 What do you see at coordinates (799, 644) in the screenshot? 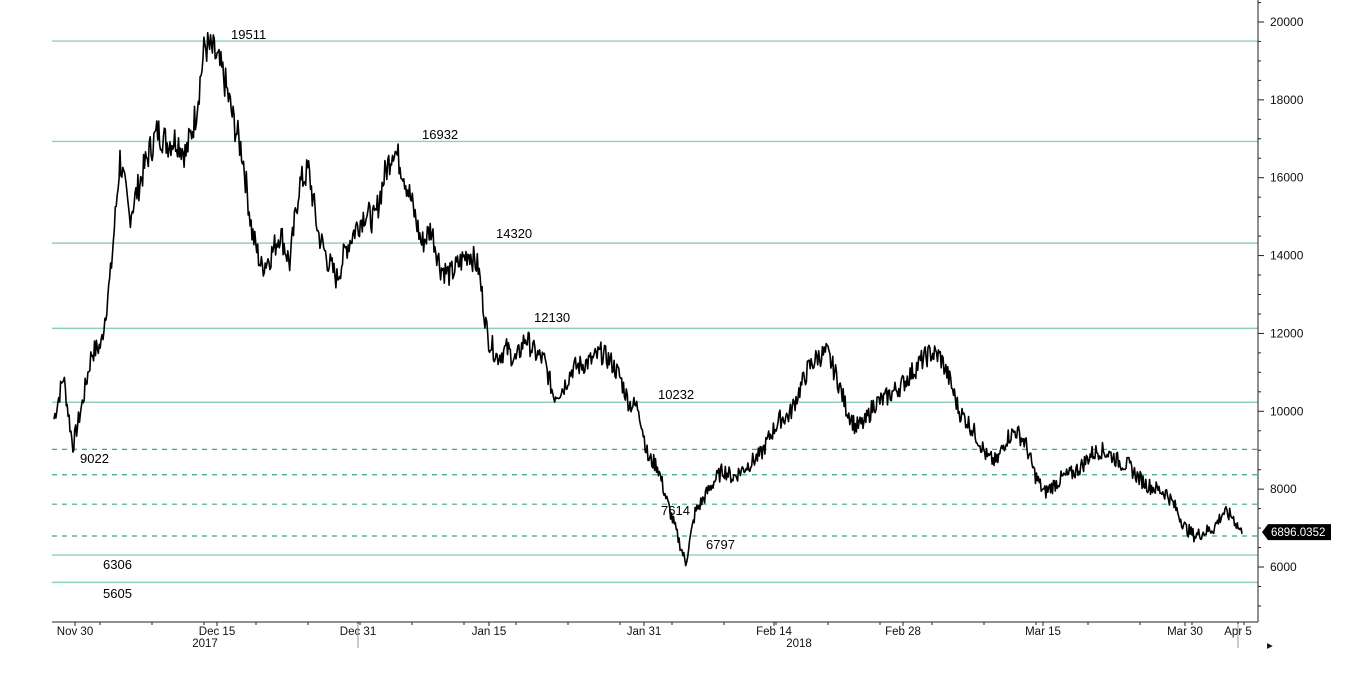
I see `x-year-label: 2018` at bounding box center [799, 644].